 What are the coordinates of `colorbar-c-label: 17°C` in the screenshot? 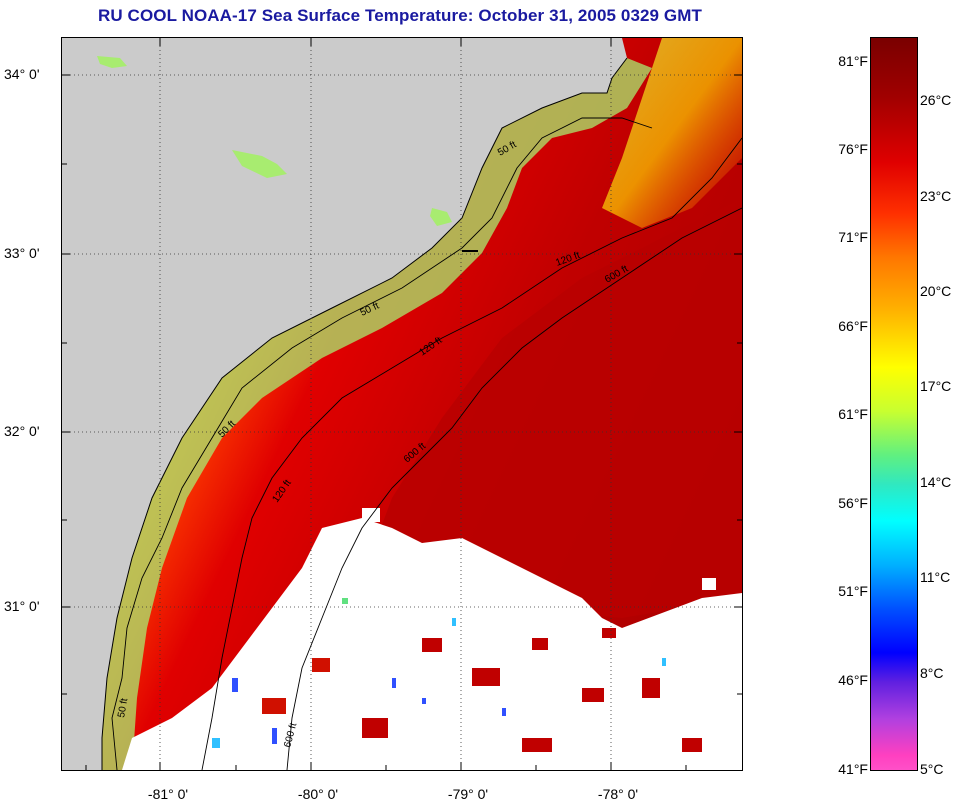 It's located at (936, 386).